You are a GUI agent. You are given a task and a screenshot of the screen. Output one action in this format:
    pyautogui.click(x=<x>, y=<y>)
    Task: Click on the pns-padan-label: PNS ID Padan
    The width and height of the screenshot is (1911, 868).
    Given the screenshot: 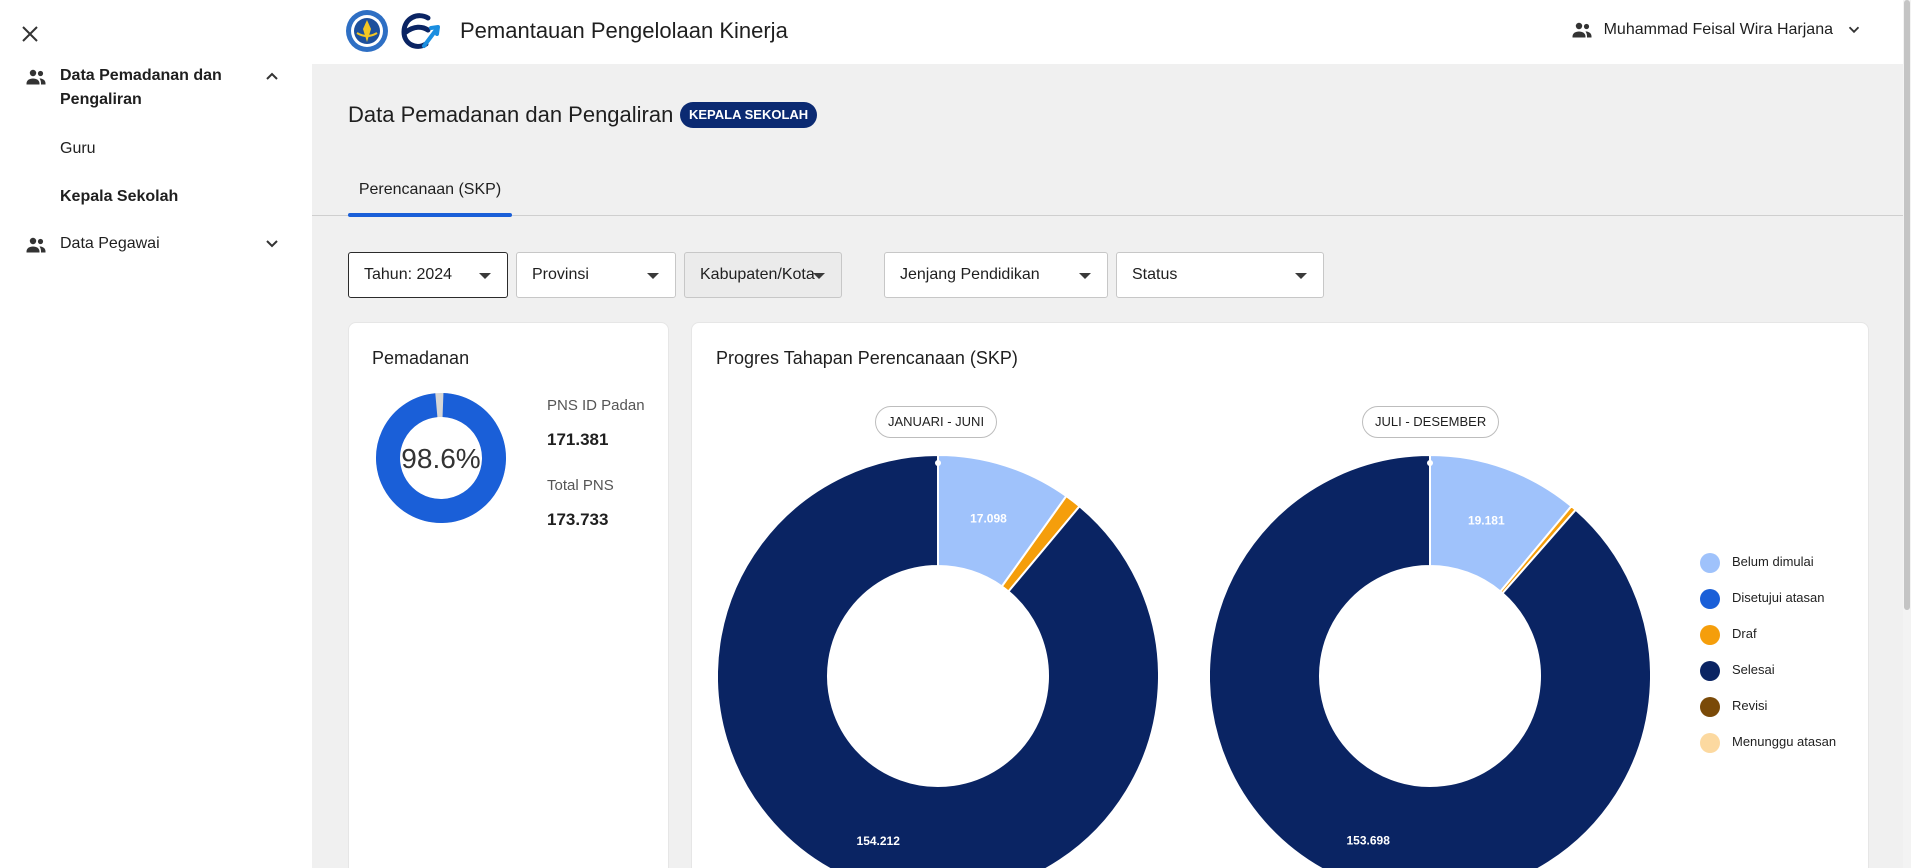 What is the action you would take?
    pyautogui.click(x=596, y=405)
    